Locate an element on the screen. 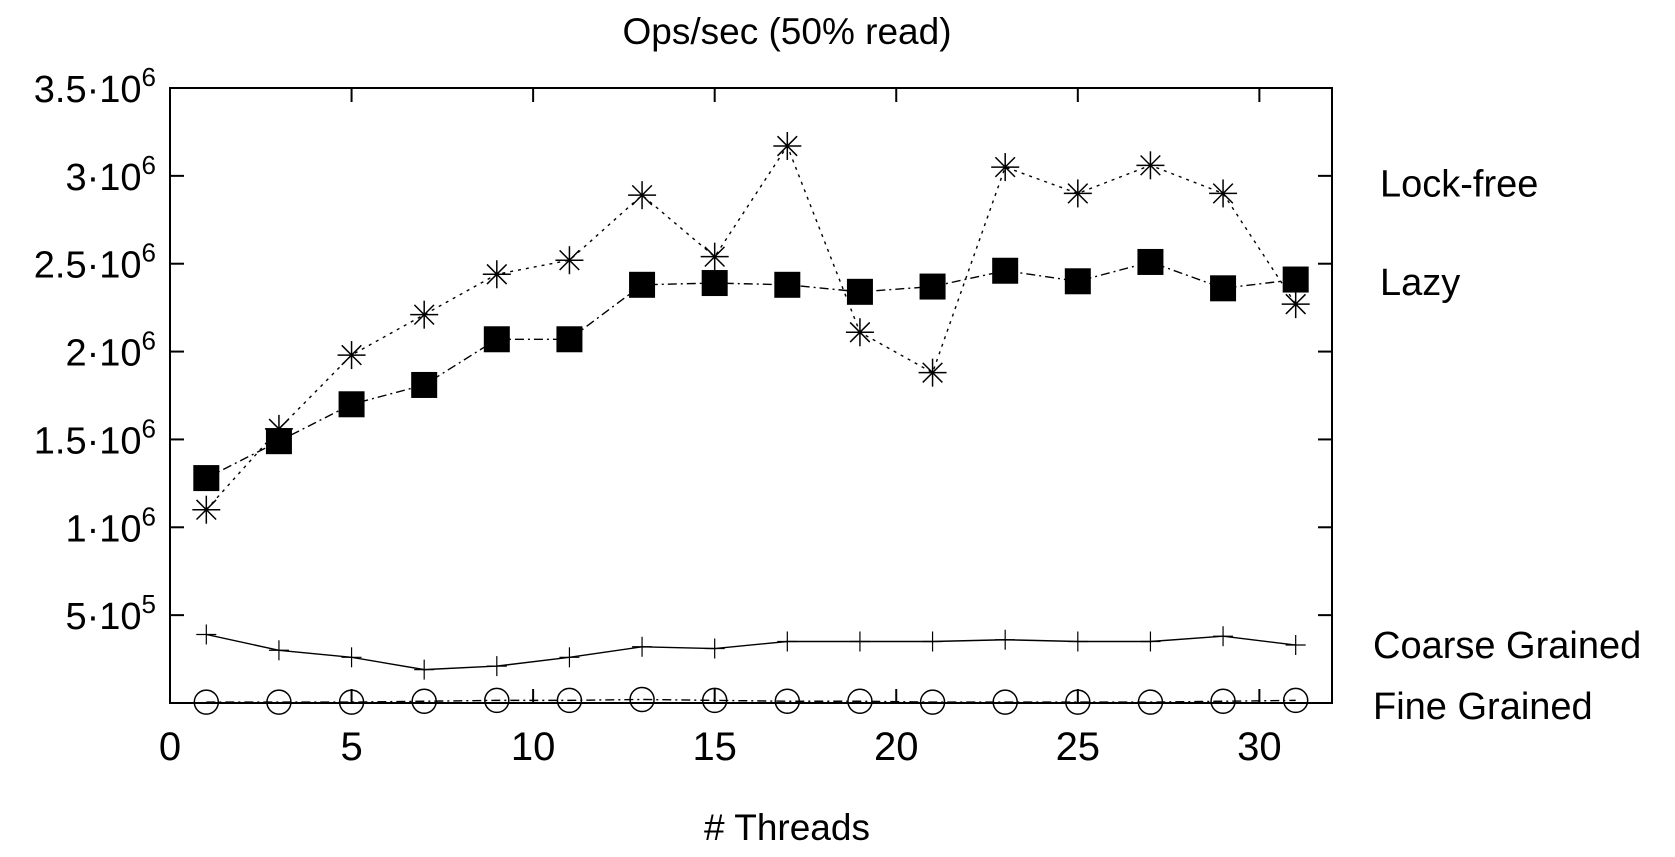 The image size is (1675, 857). x-tick-label: 10 is located at coordinates (533, 747).